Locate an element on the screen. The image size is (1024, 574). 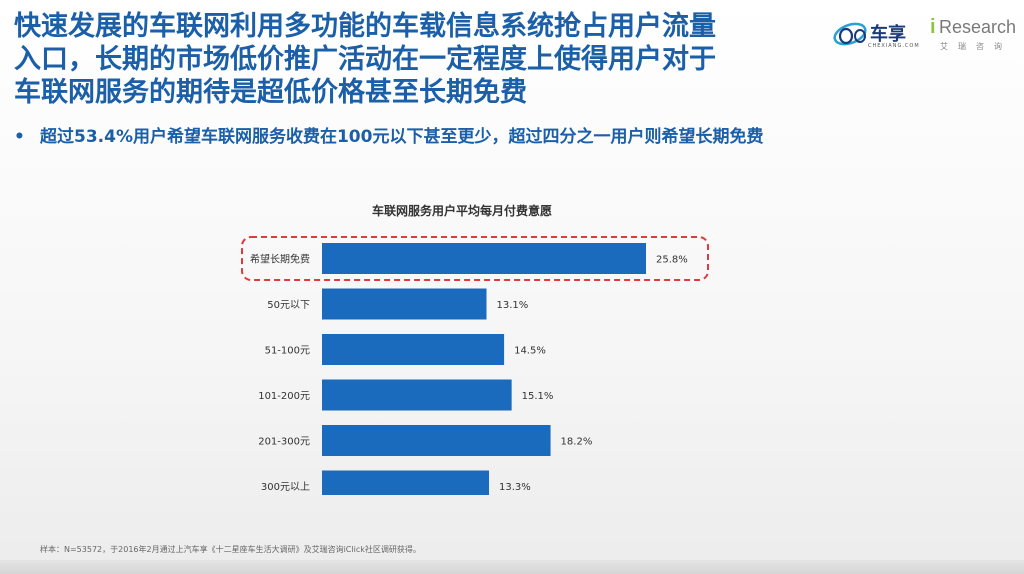
headline-line-1: 快速发展的车联网利用多功能的车载信息系统抢占用户流量 is located at coordinates (365, 26).